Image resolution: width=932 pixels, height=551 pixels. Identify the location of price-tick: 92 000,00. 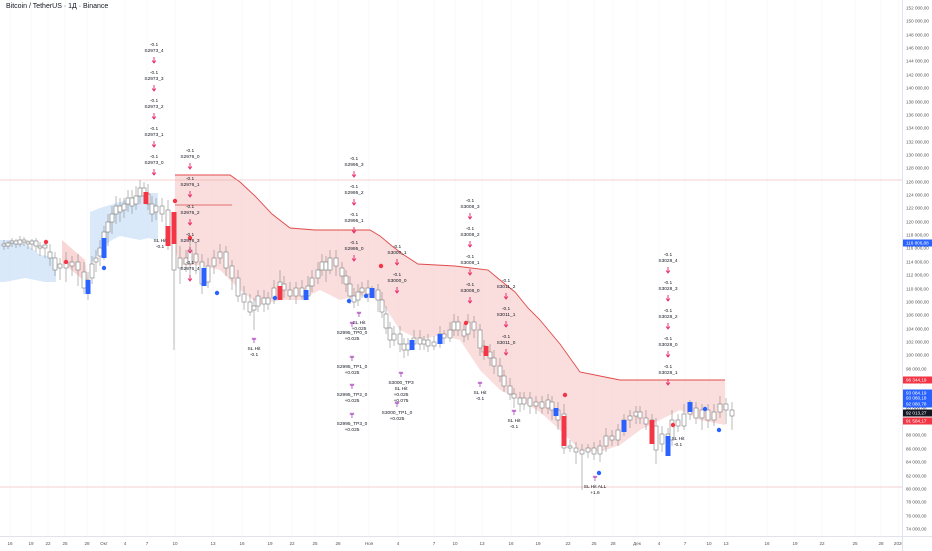
(916, 408).